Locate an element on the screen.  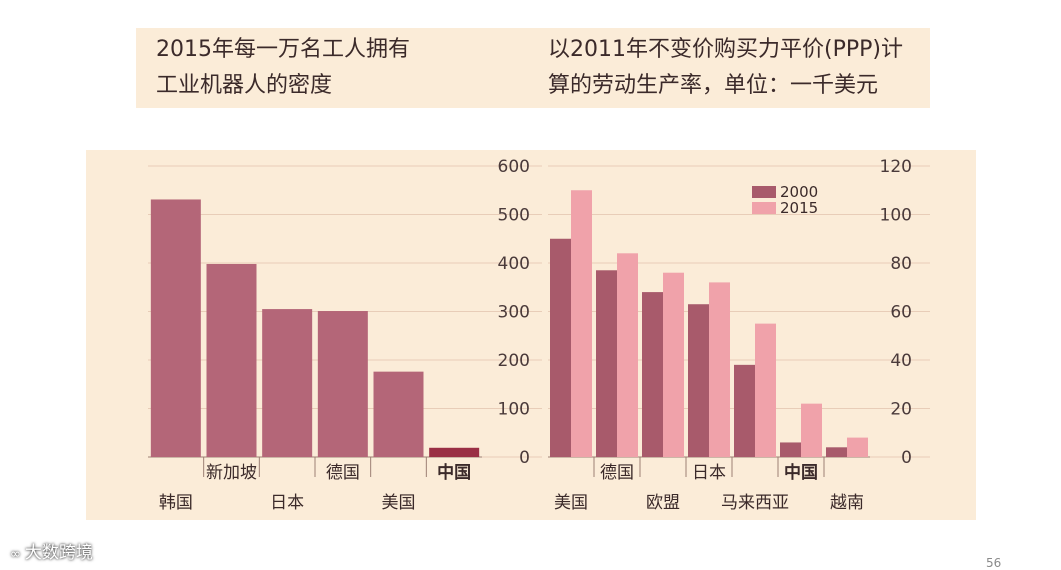
page-number: 56 is located at coordinates (994, 563).